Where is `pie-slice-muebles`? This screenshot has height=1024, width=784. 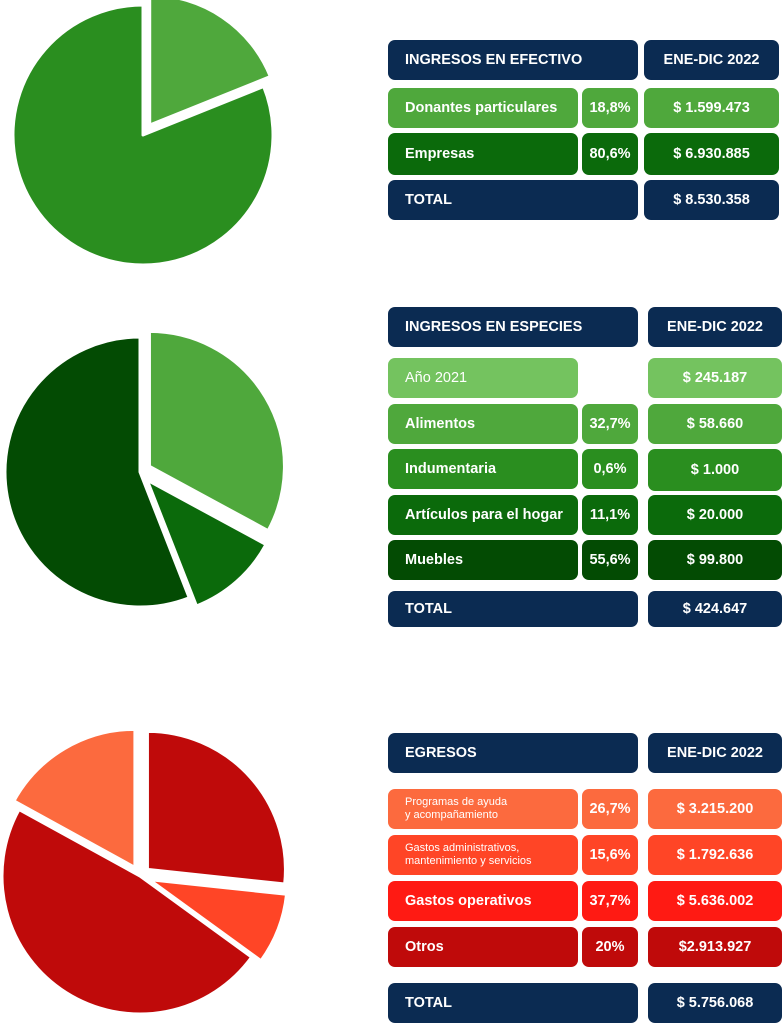 pie-slice-muebles is located at coordinates (97, 472).